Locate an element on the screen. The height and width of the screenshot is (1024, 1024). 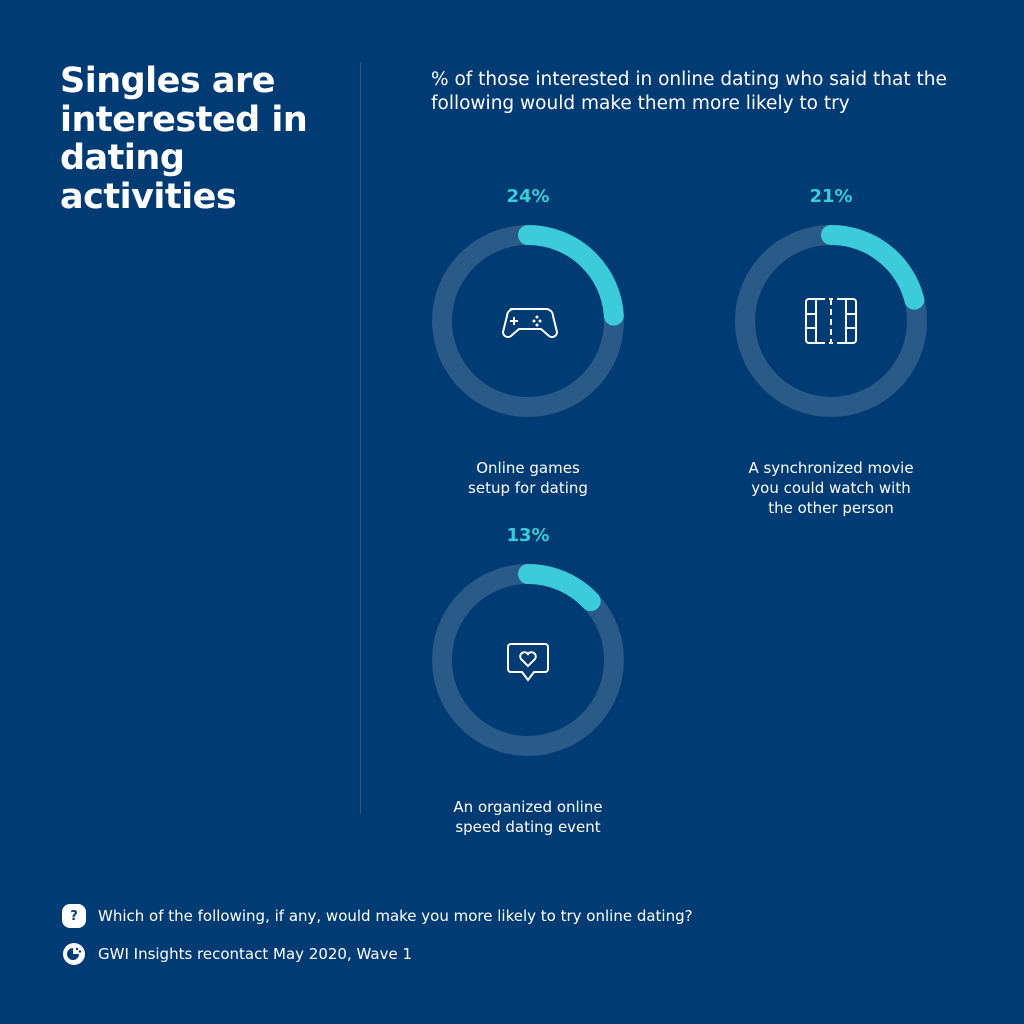
source-text: GWI Insights recontact May 2020, Wave 1 is located at coordinates (255, 954).